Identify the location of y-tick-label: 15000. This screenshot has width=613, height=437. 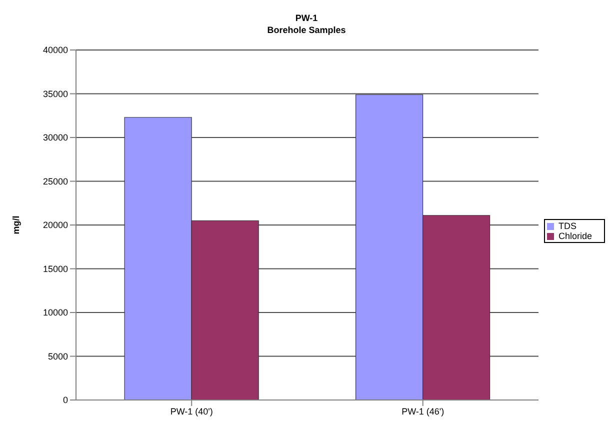
(55, 269).